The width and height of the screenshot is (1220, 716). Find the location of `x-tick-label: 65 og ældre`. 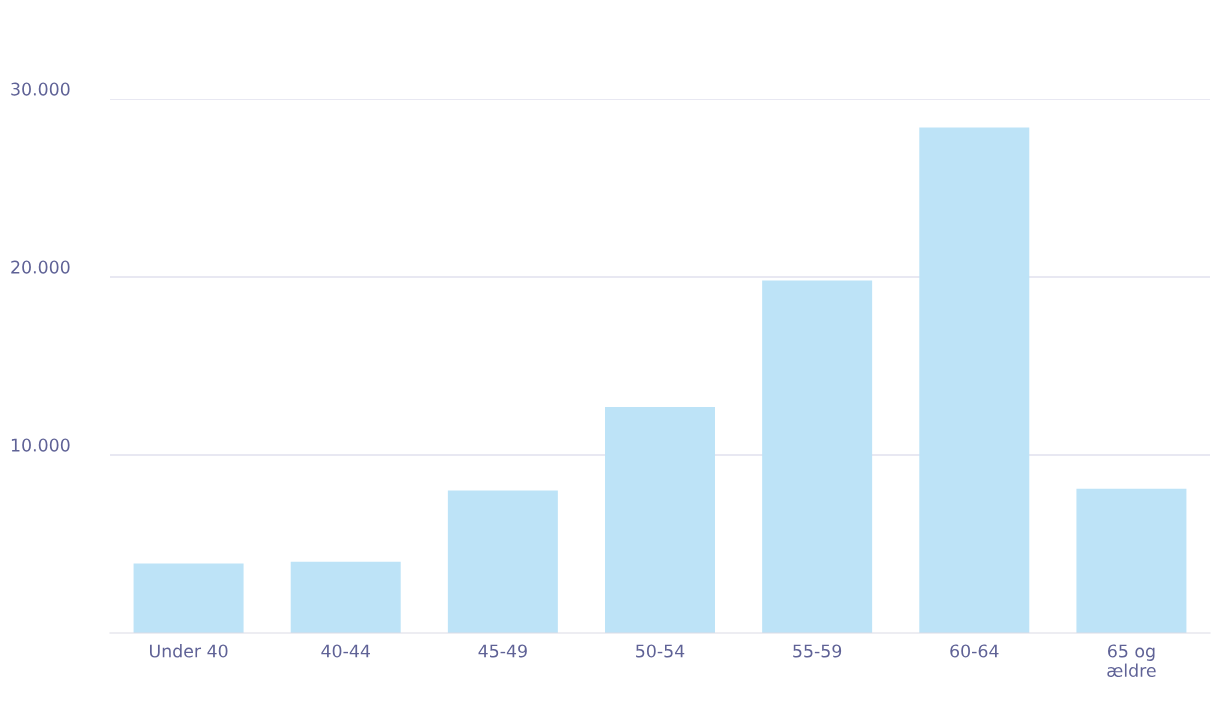

x-tick-label: 65 og ældre is located at coordinates (1131, 660).